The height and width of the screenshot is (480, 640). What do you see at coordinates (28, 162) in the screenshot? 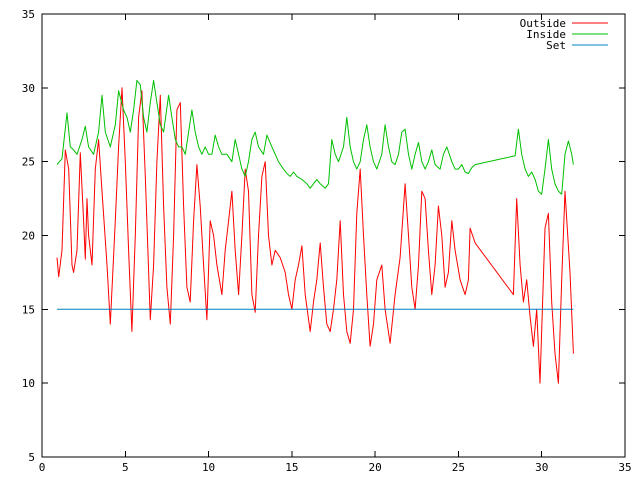
I see `y-tick-label: 25` at bounding box center [28, 162].